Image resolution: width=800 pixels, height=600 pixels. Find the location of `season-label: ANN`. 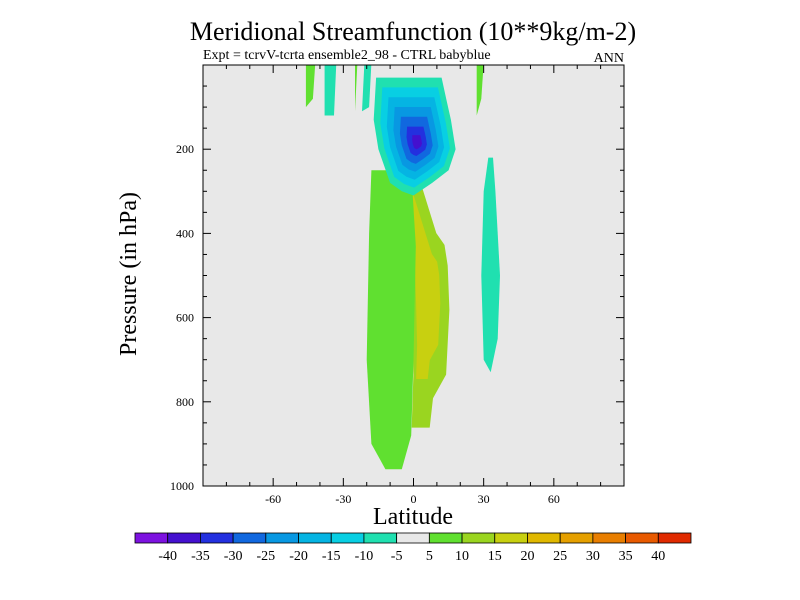

season-label: ANN is located at coordinates (609, 58).